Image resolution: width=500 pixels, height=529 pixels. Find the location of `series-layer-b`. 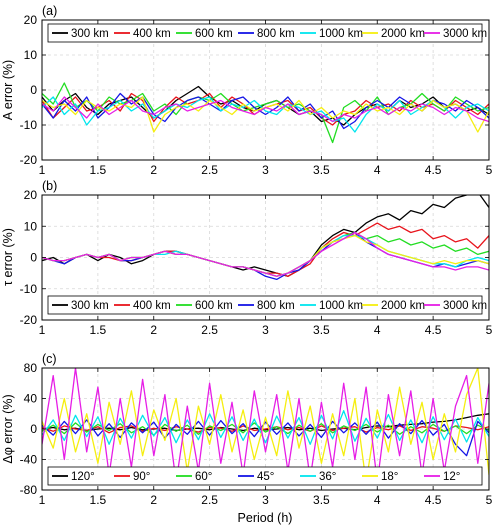

series-layer-b is located at coordinates (265, 238).